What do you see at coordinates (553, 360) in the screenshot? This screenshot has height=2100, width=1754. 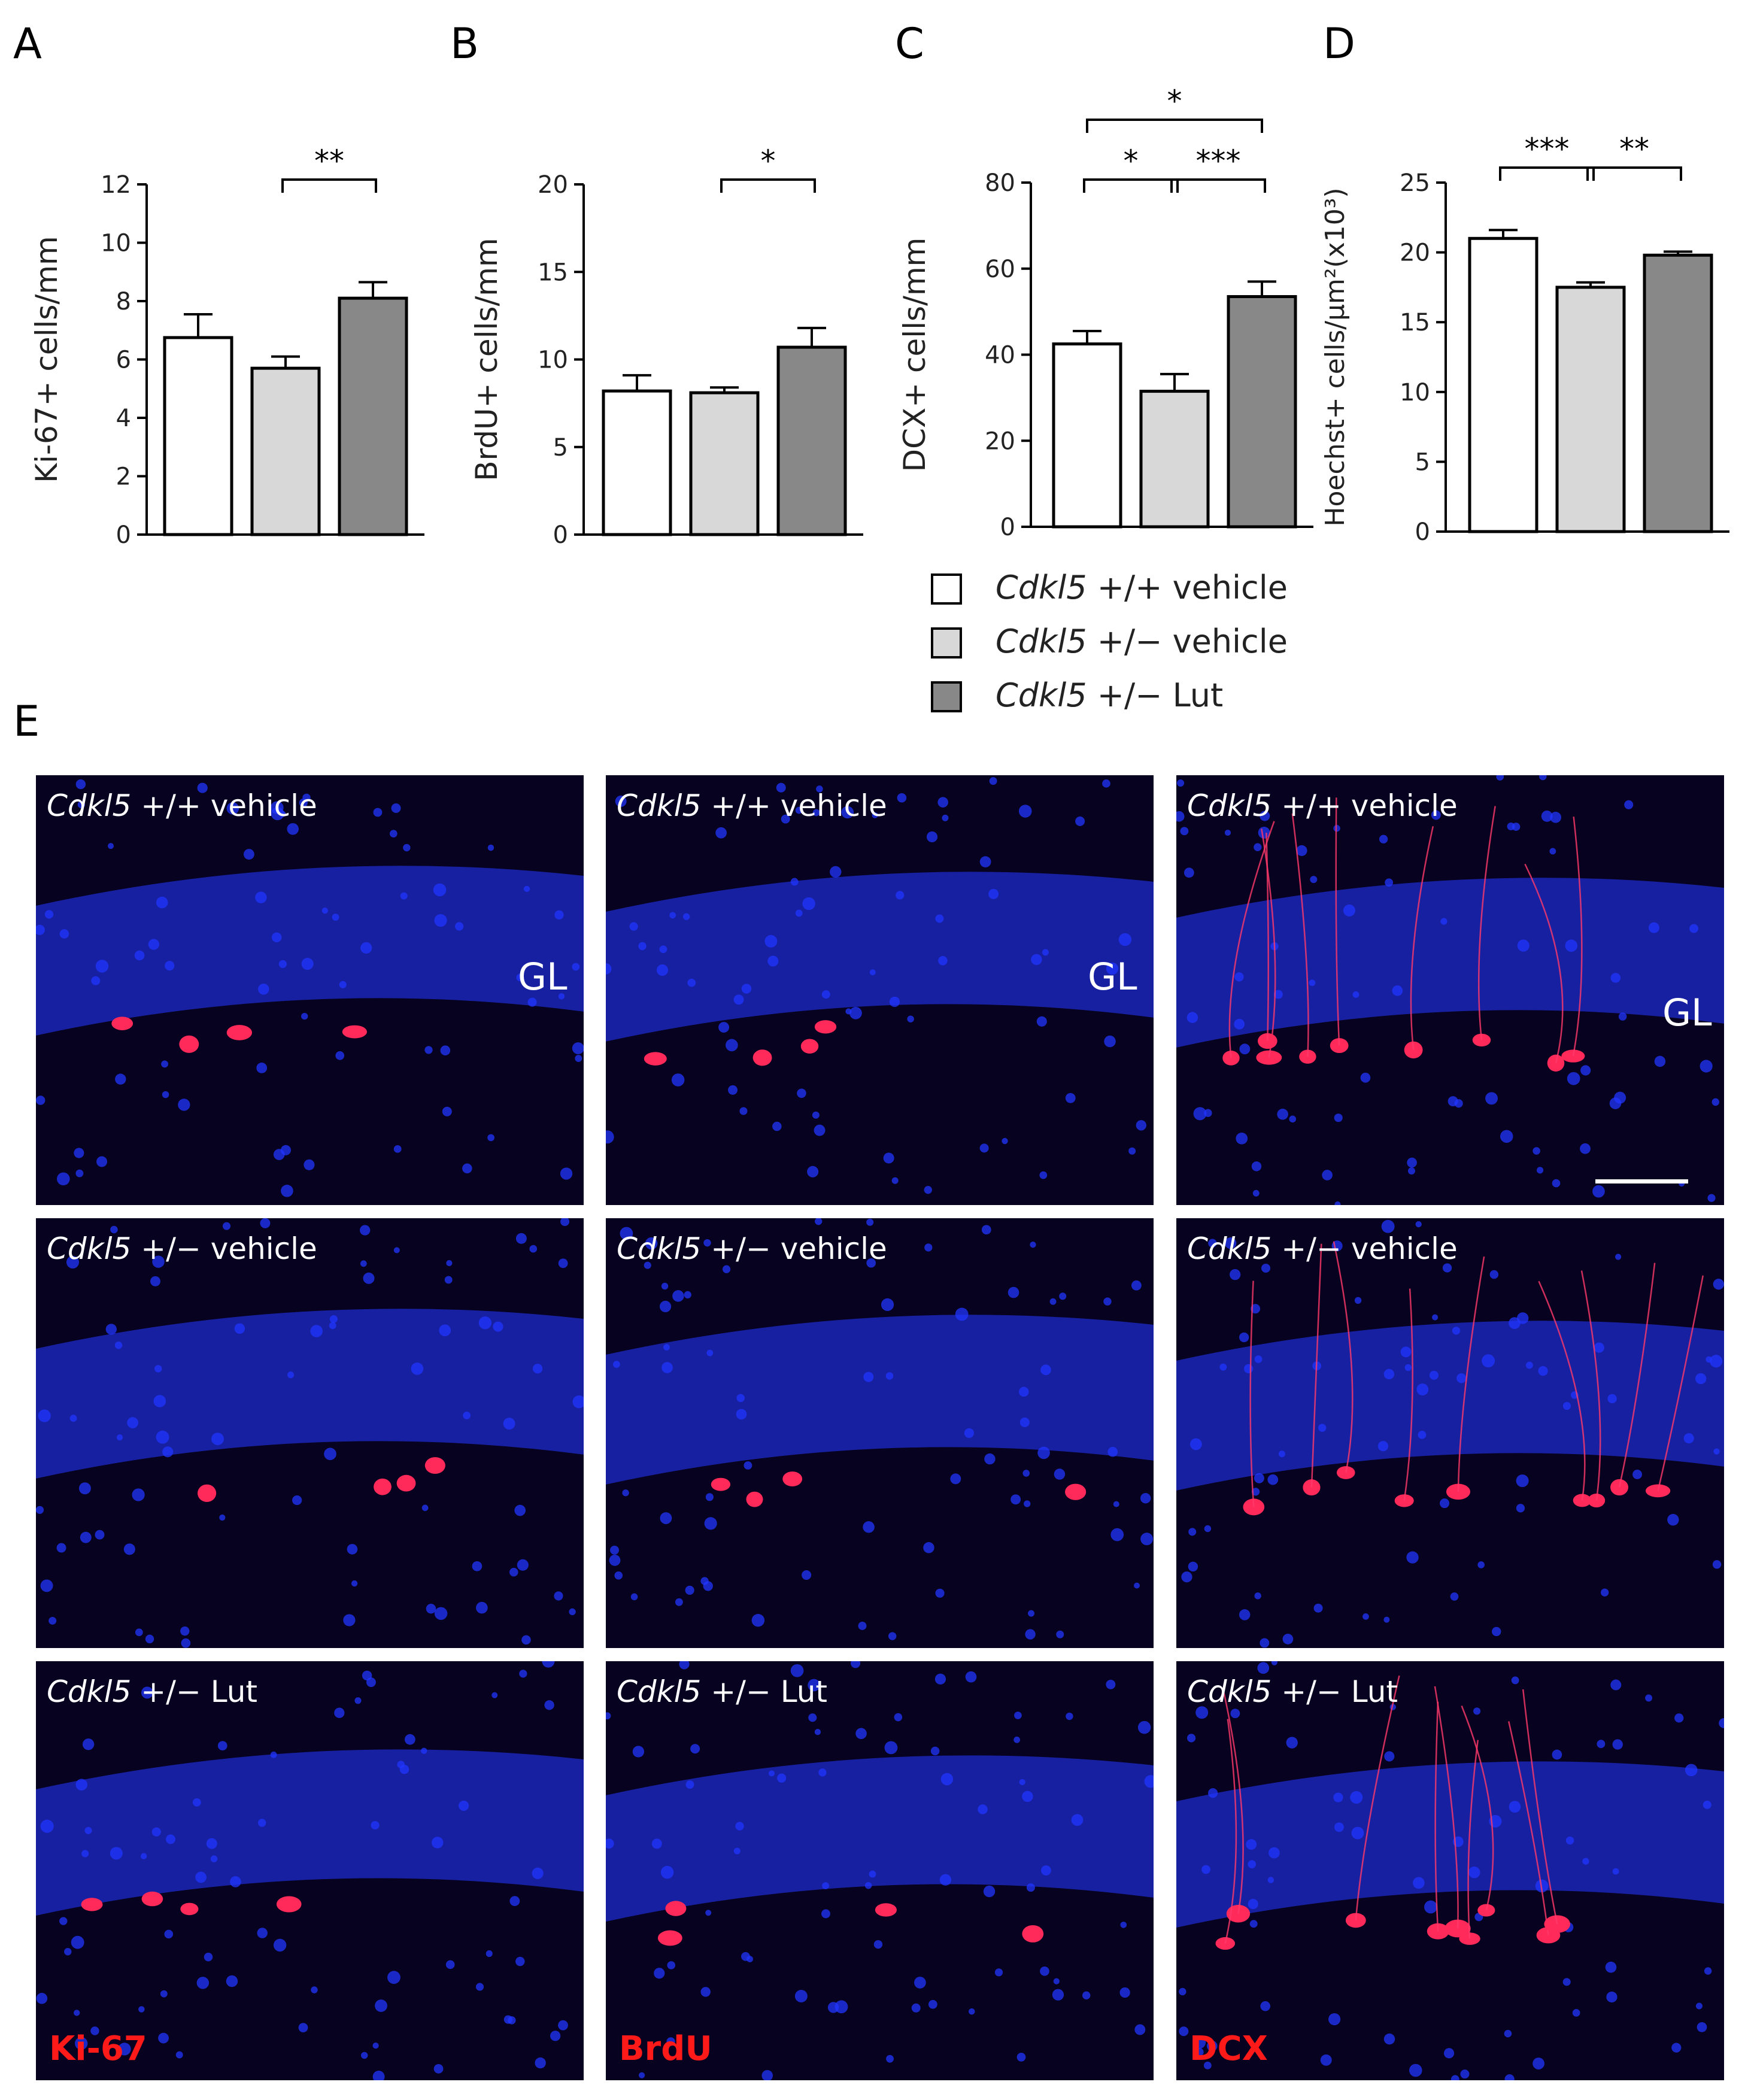 I see `y-tick-label: 10` at bounding box center [553, 360].